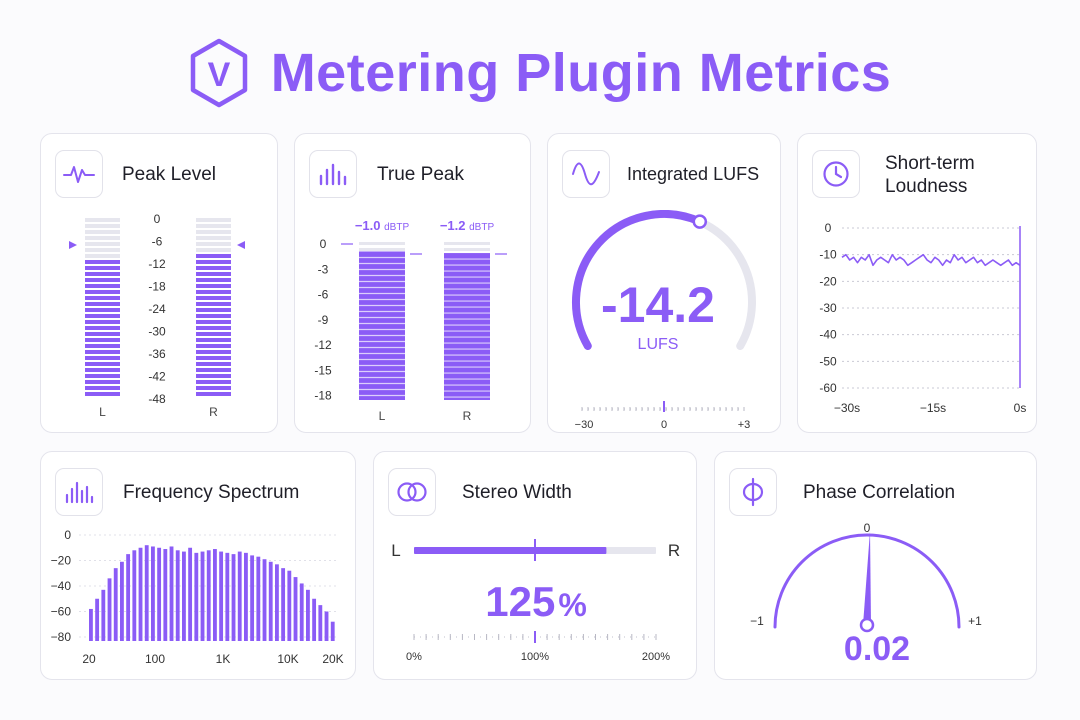 The width and height of the screenshot is (1080, 720). Describe the element at coordinates (414, 657) in the screenshot. I see `stereo-scale-label: 0%` at that location.